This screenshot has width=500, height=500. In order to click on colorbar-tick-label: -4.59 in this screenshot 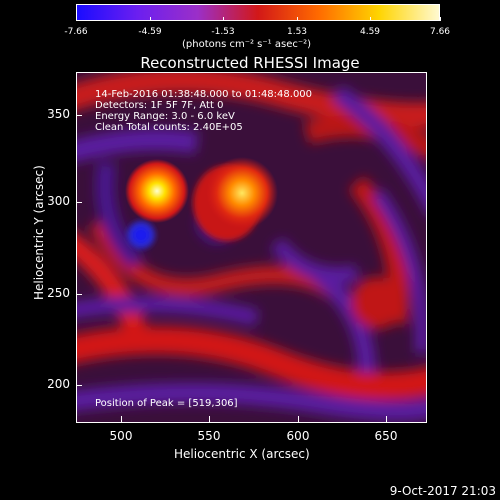, I will do `click(150, 32)`.